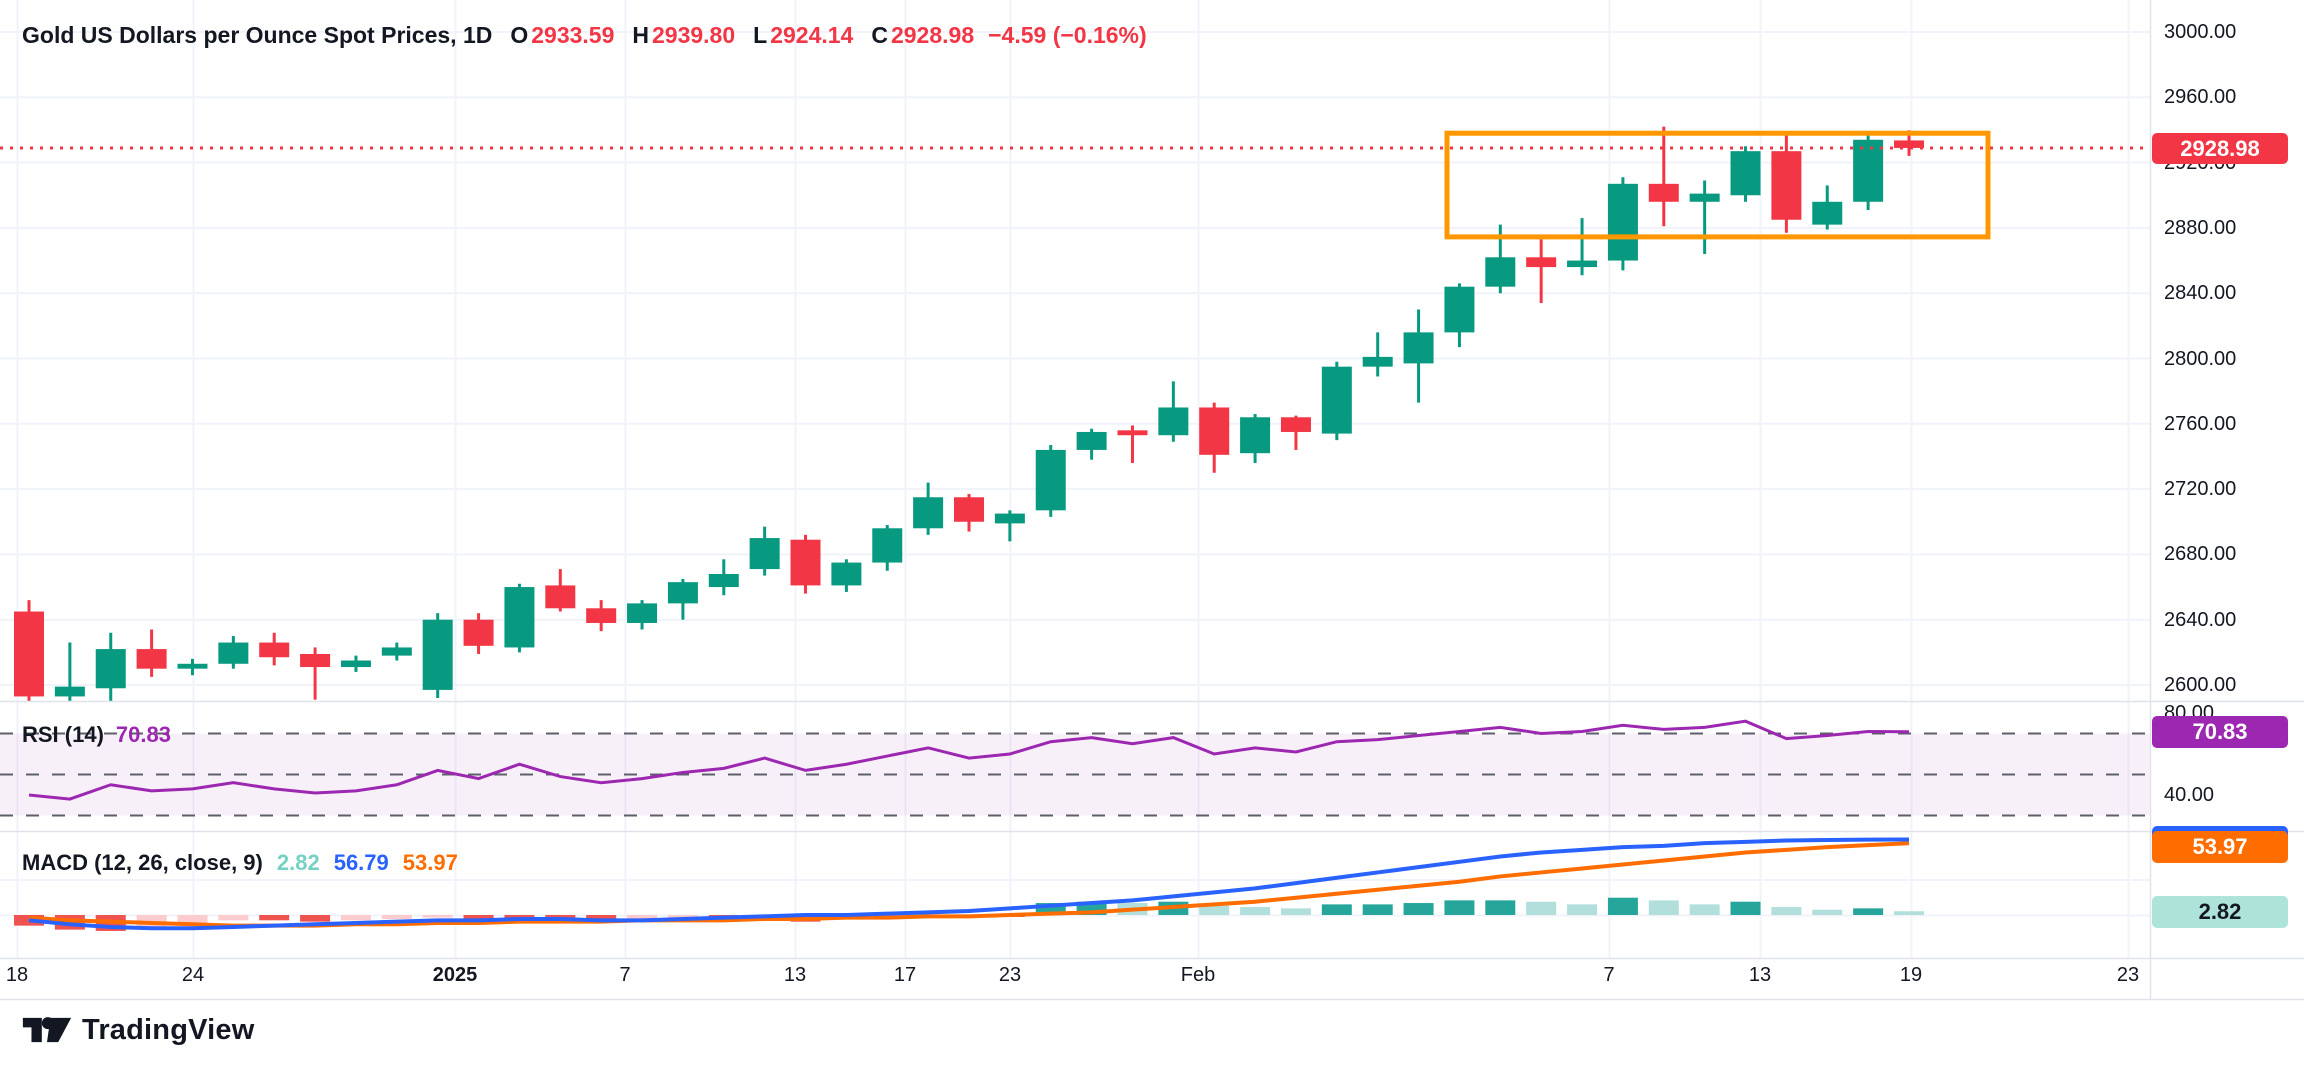 This screenshot has height=1066, width=2304. Describe the element at coordinates (1010, 975) in the screenshot. I see `time-tick-label: 23` at that location.